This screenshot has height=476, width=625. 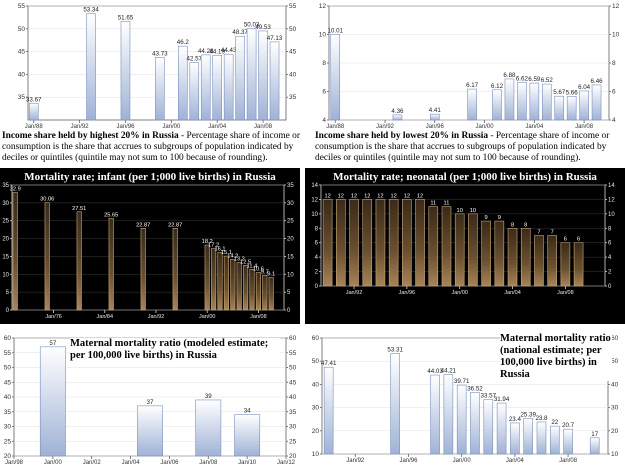 I want to click on data-label: 6, so click(x=565, y=240).